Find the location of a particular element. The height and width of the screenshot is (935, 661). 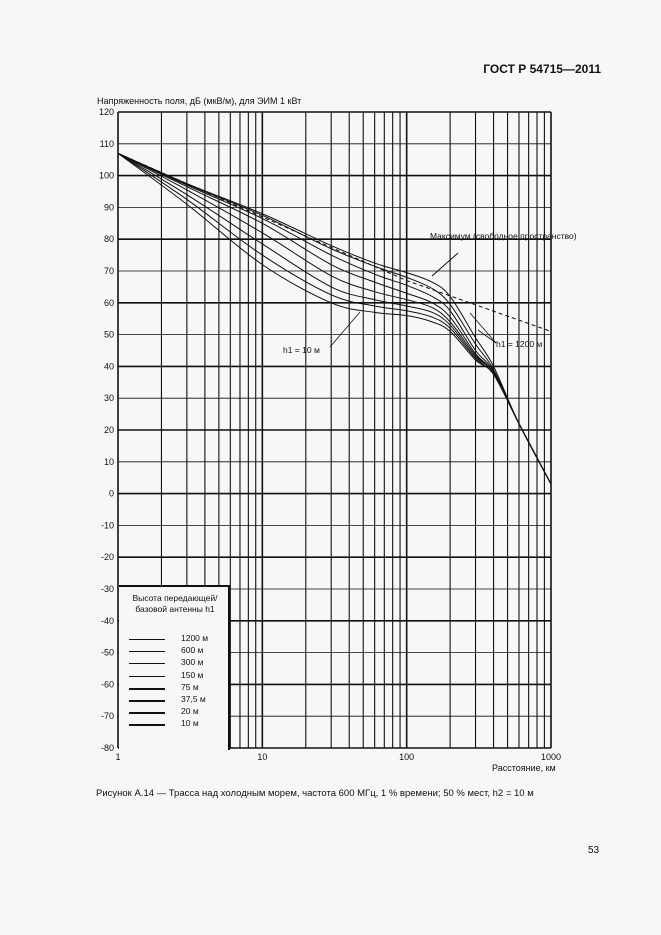

legend-item: 300 м is located at coordinates (177, 663).